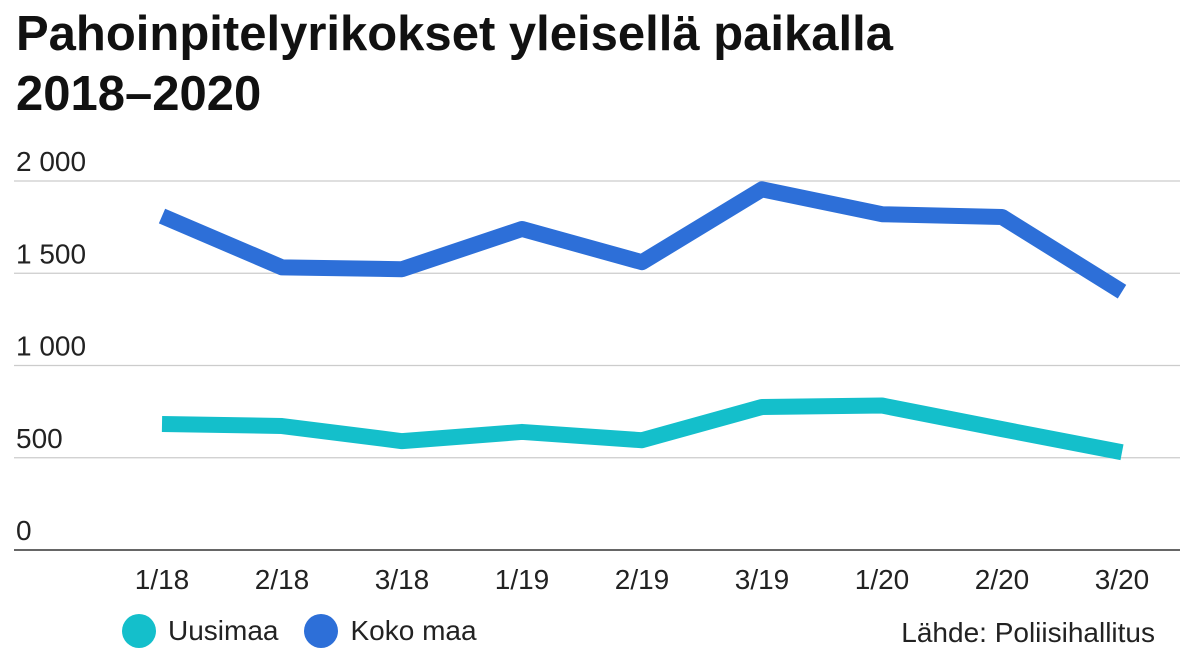 Image resolution: width=1199 pixels, height=657 pixels. What do you see at coordinates (24, 530) in the screenshot?
I see `y-tick-label-0: 0` at bounding box center [24, 530].